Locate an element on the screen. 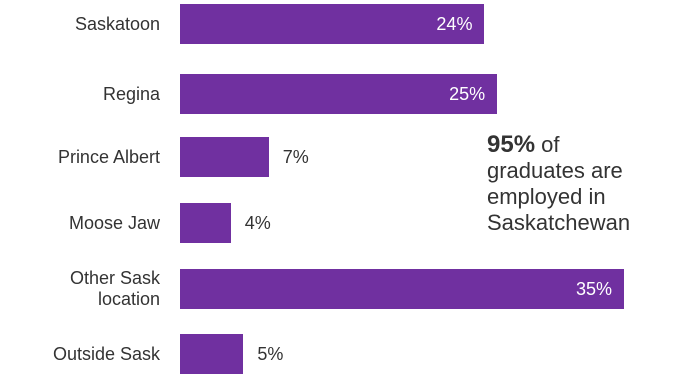 The height and width of the screenshot is (374, 675). callout-text-1: of is located at coordinates (547, 144).